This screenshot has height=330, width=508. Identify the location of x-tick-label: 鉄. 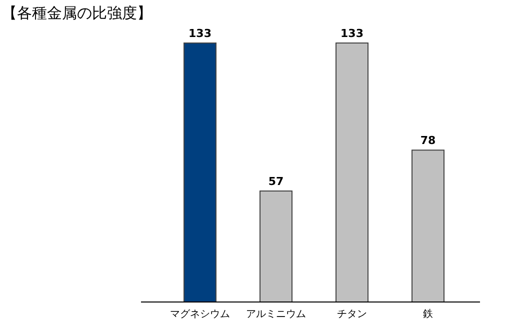
(428, 314).